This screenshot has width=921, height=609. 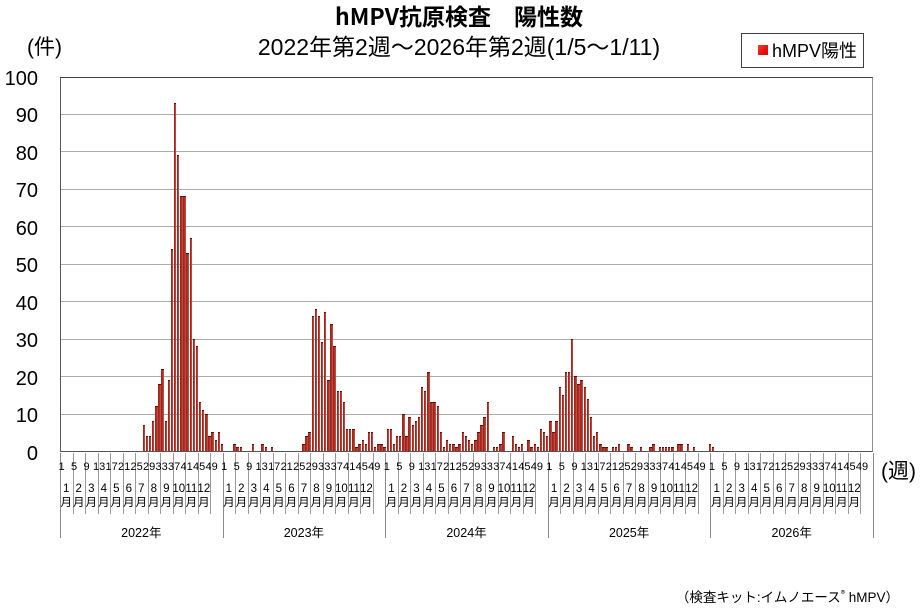 I want to click on week-tick-label: 13, so click(x=99, y=466).